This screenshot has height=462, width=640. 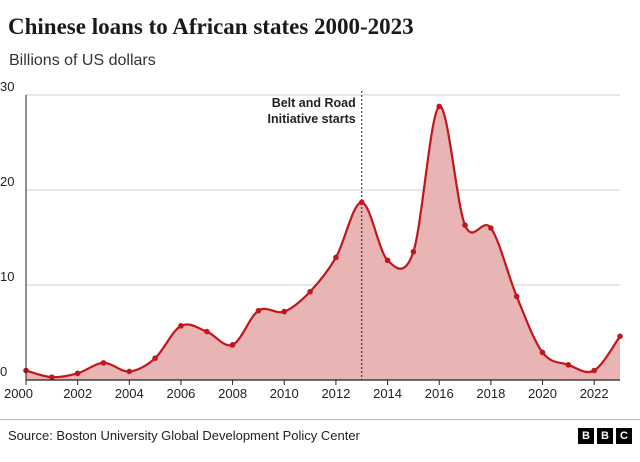 I want to click on x-tick-label-2006: 2006, so click(x=180, y=393).